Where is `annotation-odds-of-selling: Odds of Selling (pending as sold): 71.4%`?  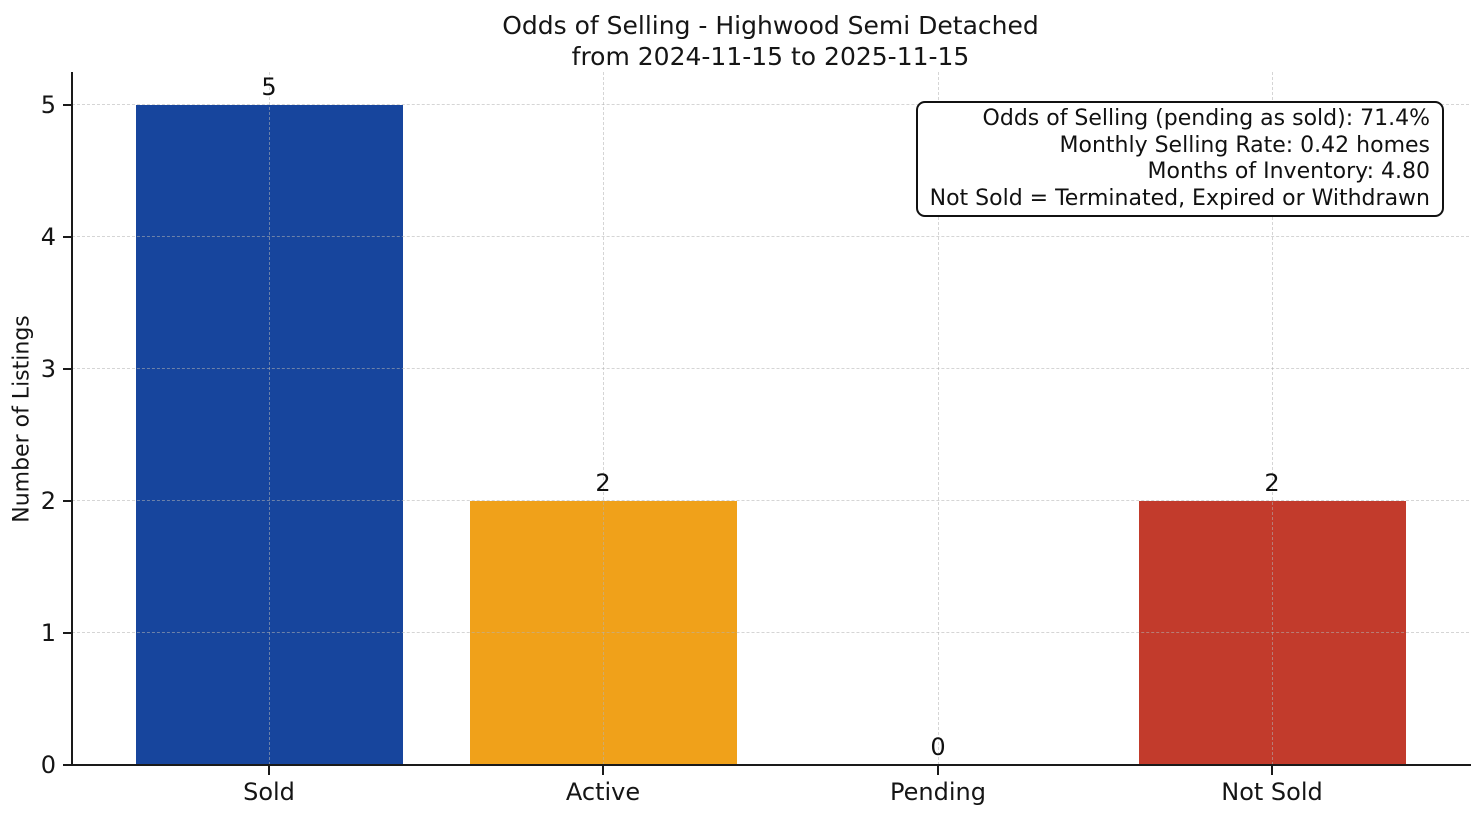 annotation-odds-of-selling: Odds of Selling (pending as sold): 71.4% is located at coordinates (1206, 118).